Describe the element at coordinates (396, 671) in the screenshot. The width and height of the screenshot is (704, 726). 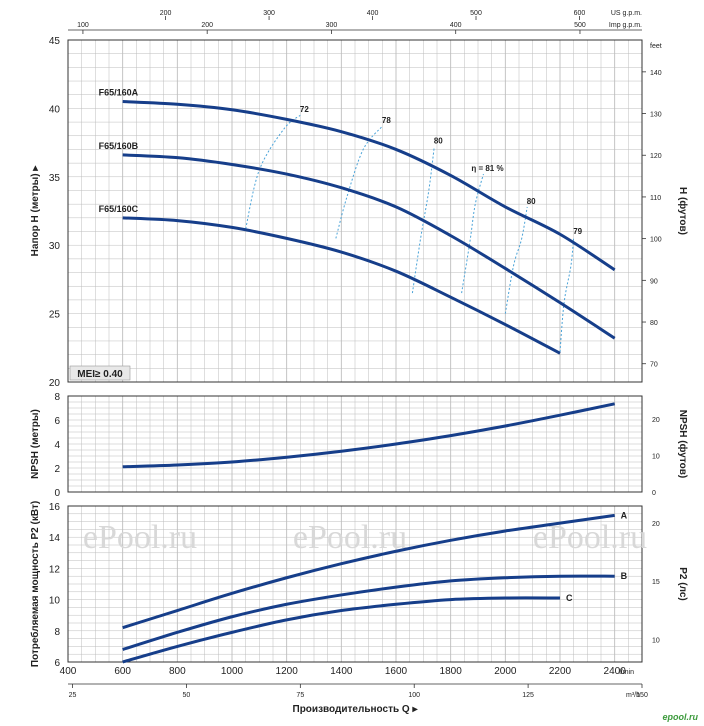
I see `x-tick-label: 1600` at that location.